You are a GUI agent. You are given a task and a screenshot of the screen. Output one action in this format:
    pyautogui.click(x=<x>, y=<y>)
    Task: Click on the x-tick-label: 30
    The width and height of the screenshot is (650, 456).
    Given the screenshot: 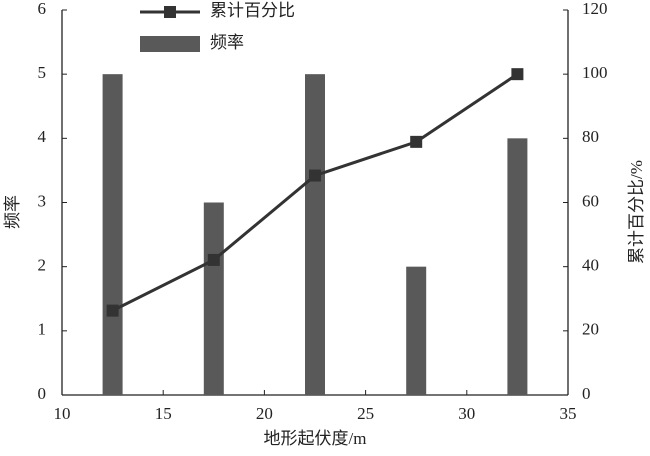 What is the action you would take?
    pyautogui.click(x=466, y=413)
    